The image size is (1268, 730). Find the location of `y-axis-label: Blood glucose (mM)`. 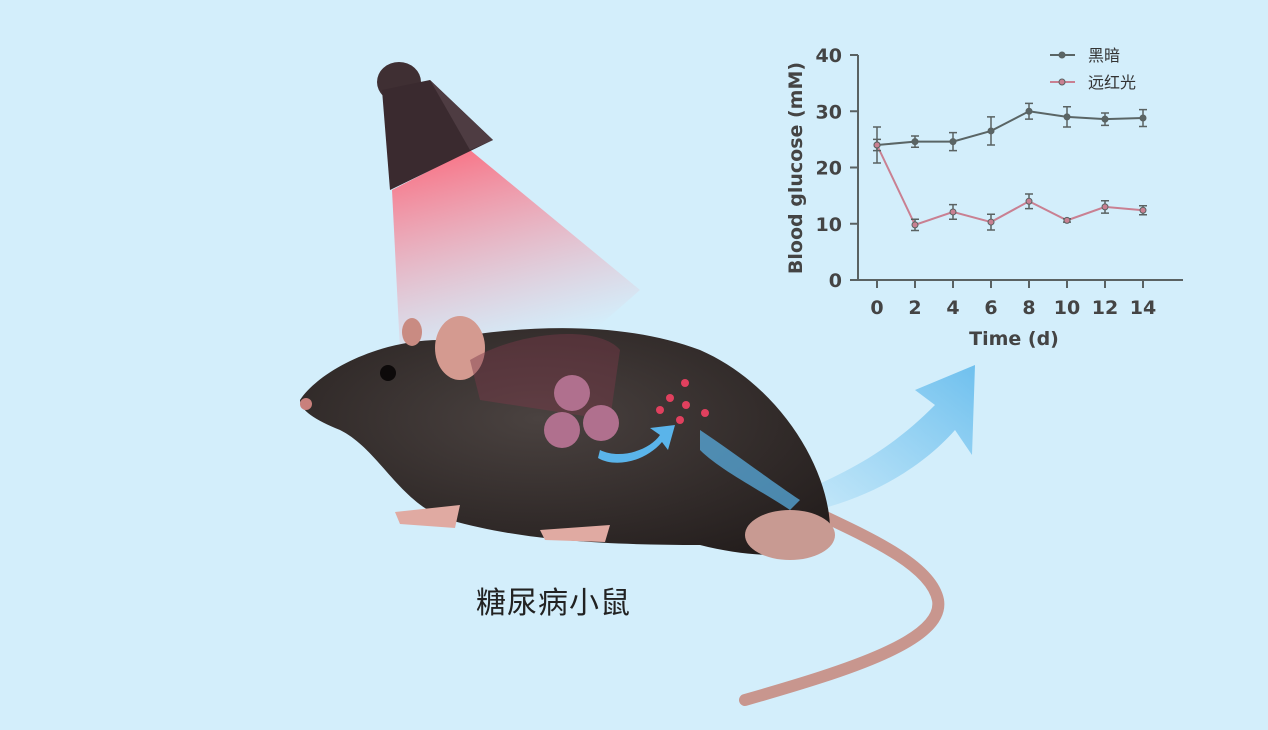

y-axis-label: Blood glucose (mM) is located at coordinates (796, 168).